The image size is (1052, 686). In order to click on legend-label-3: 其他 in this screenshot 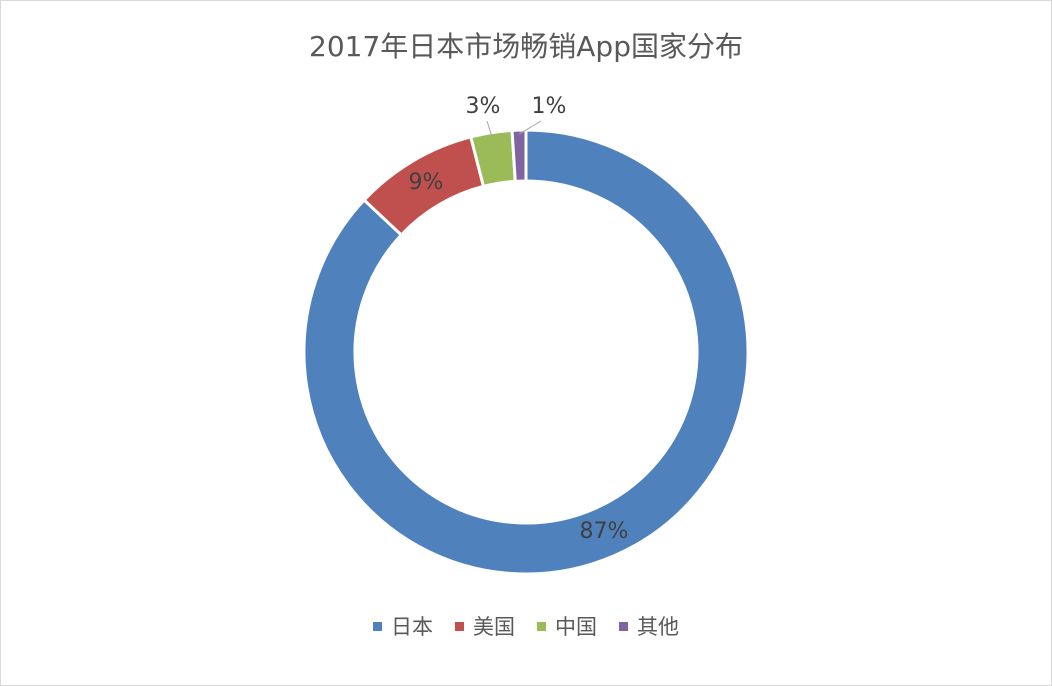, I will do `click(658, 627)`.